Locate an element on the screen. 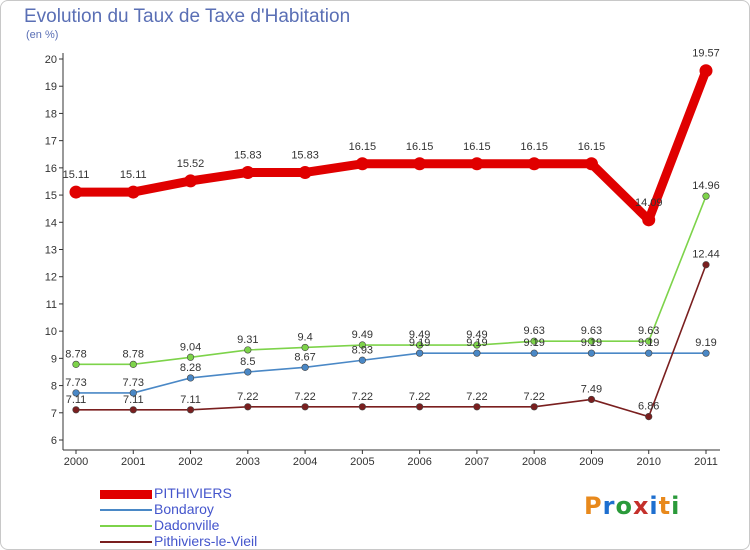 This screenshot has height=550, width=750. legend-label: Dadonville is located at coordinates (187, 525).